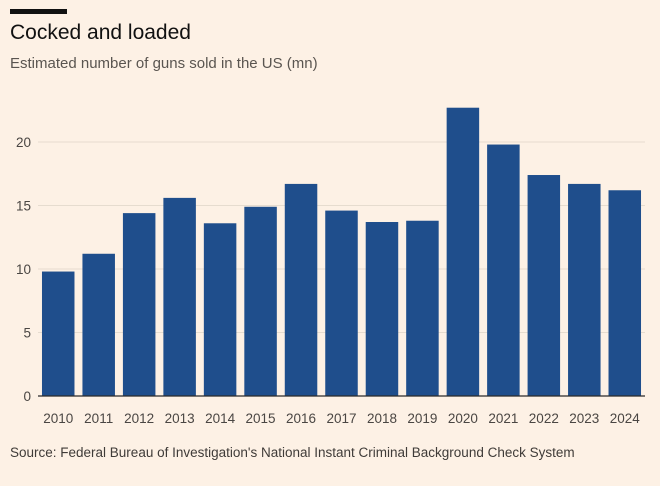 The width and height of the screenshot is (660, 486). I want to click on y-tick-label: 10, so click(23, 269).